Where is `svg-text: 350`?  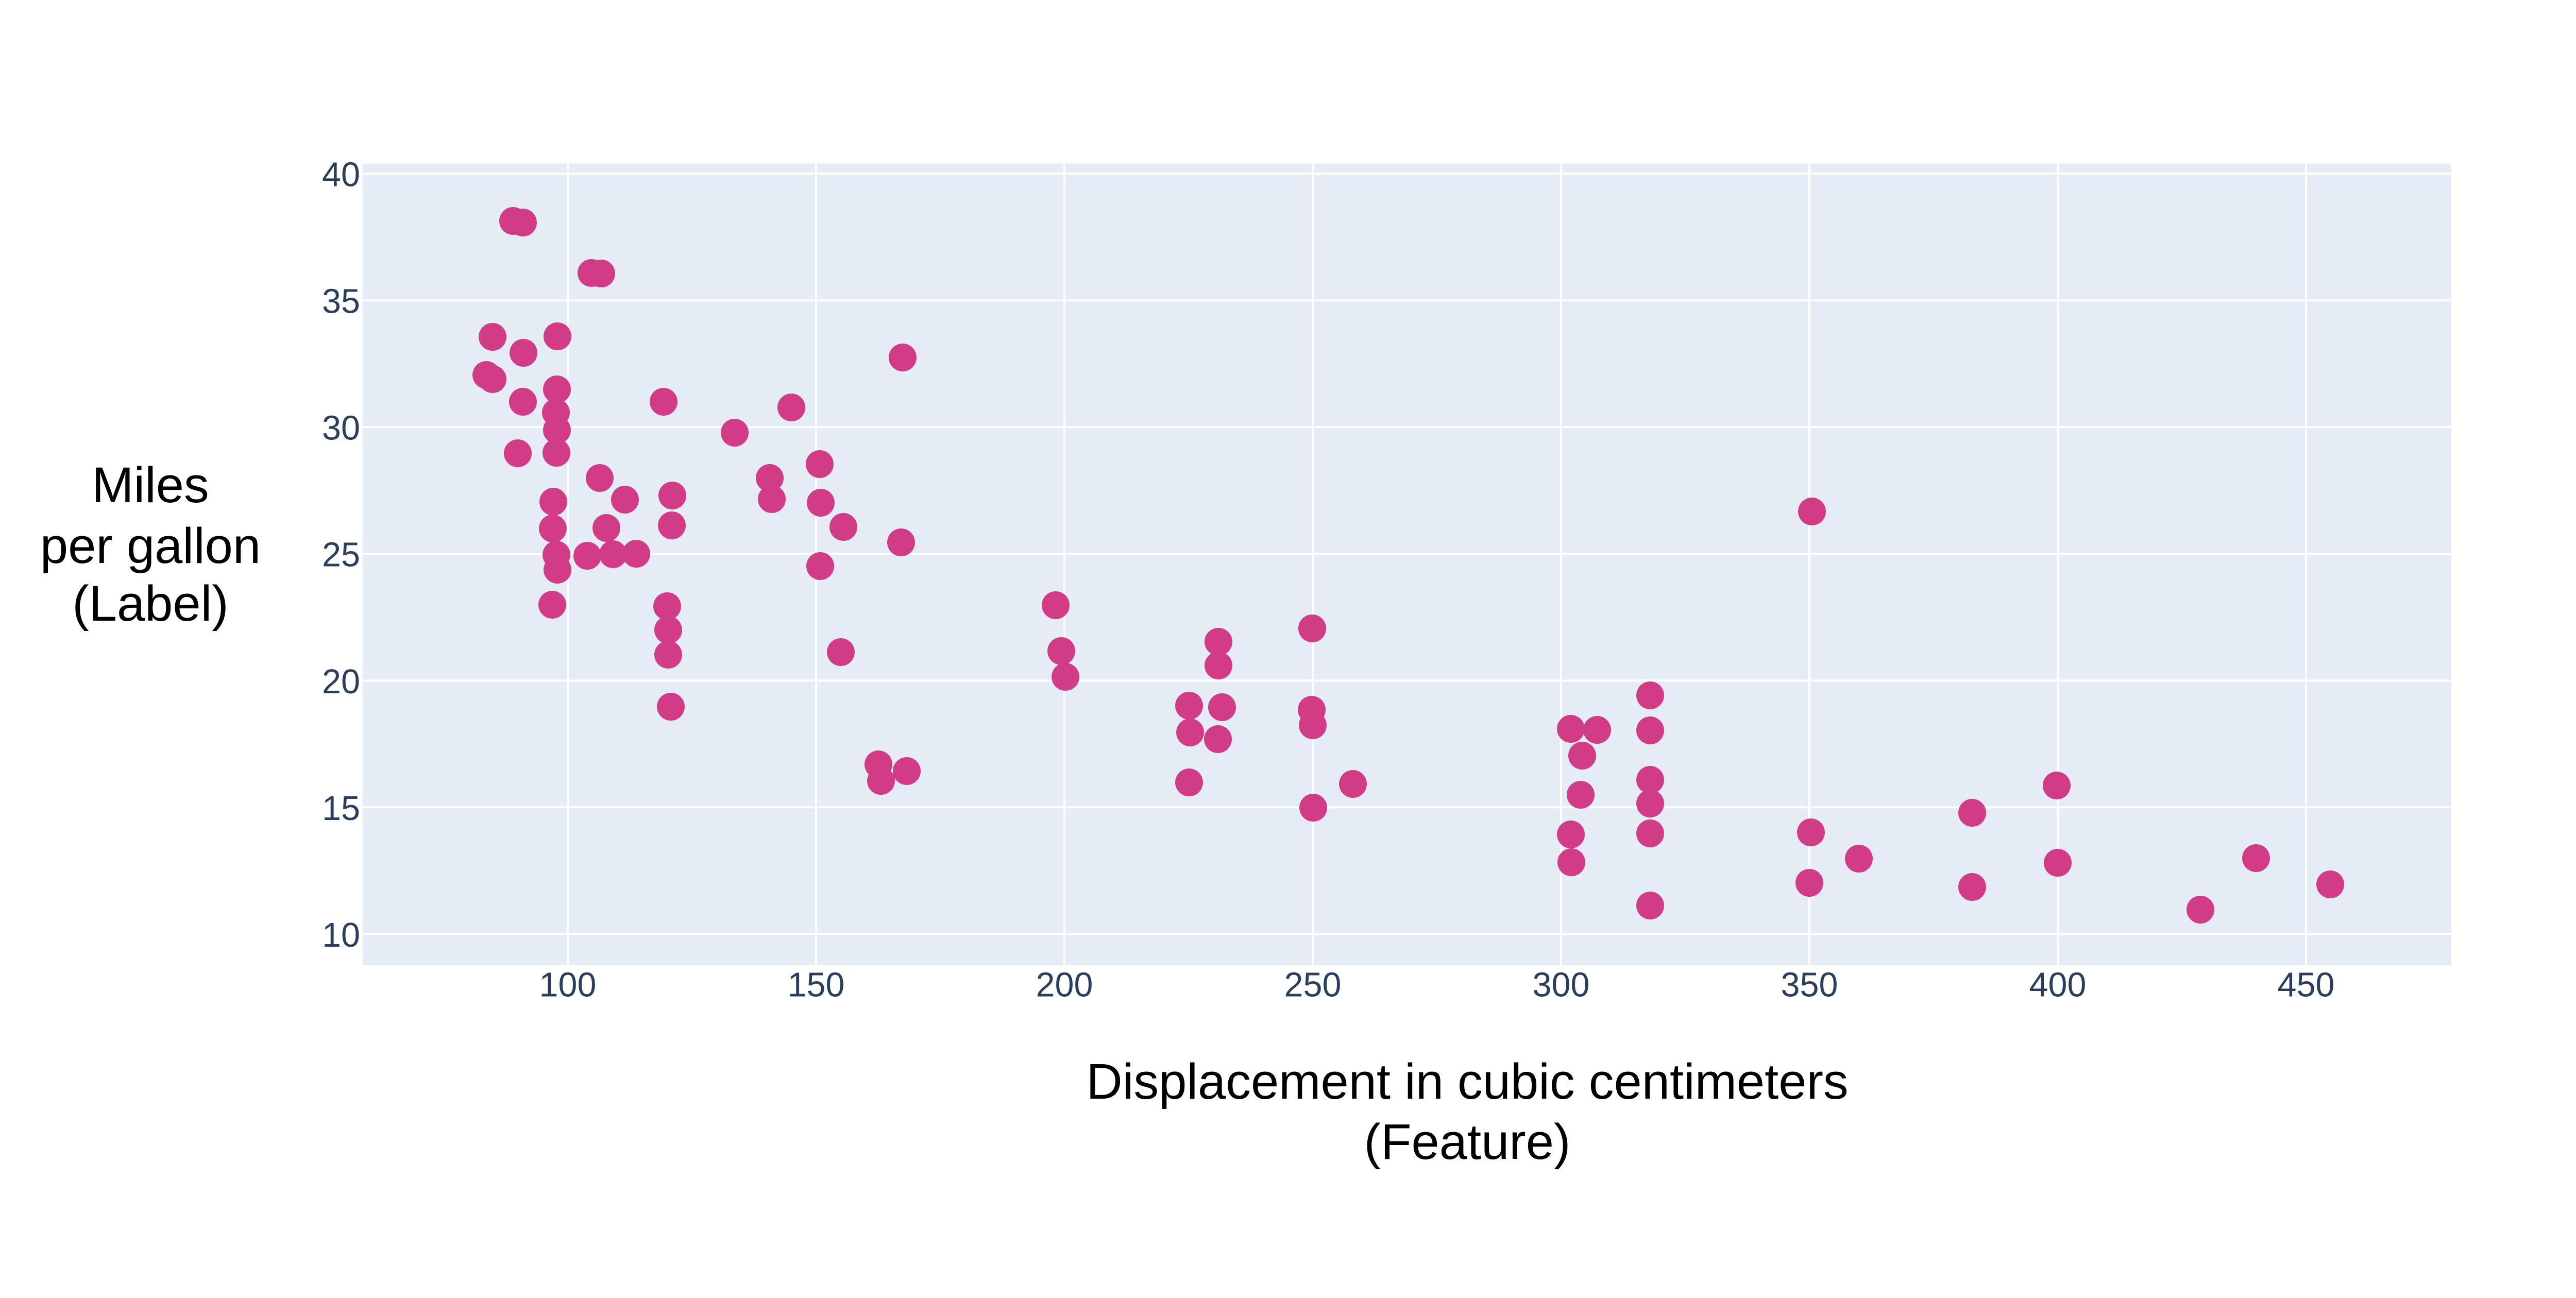
svg-text: 350 is located at coordinates (1809, 985).